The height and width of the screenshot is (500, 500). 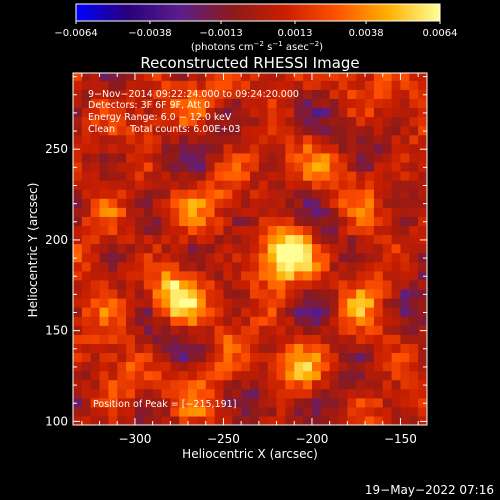 What do you see at coordinates (164, 129) in the screenshot?
I see `counts-text: Clean Total counts: 6.00E+03` at bounding box center [164, 129].